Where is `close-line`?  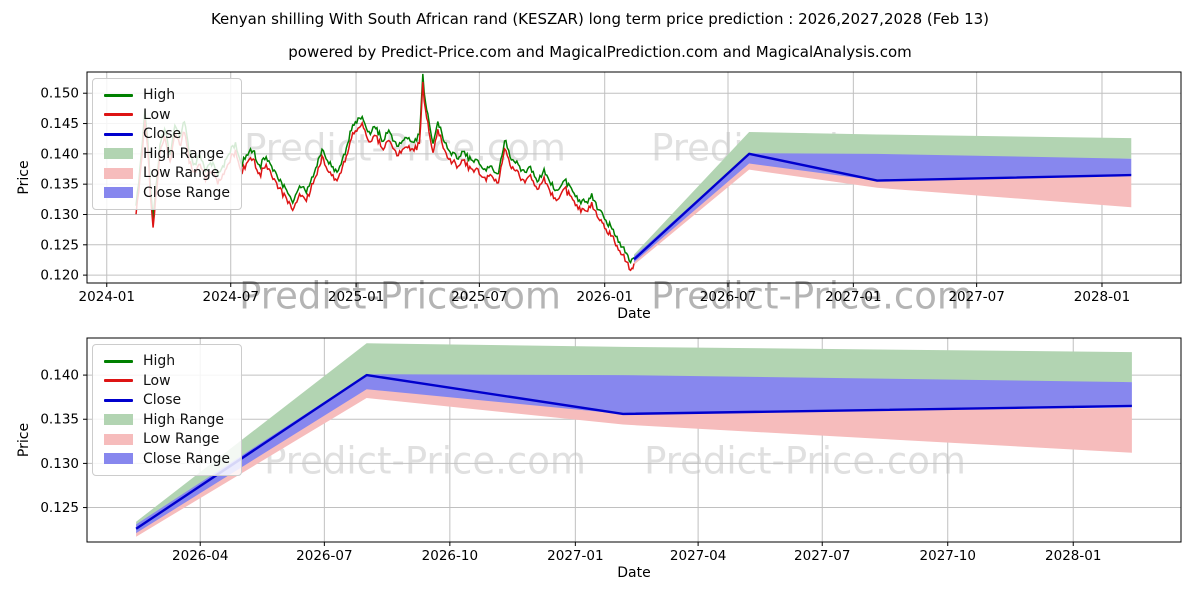
close-line is located at coordinates (882, 206).